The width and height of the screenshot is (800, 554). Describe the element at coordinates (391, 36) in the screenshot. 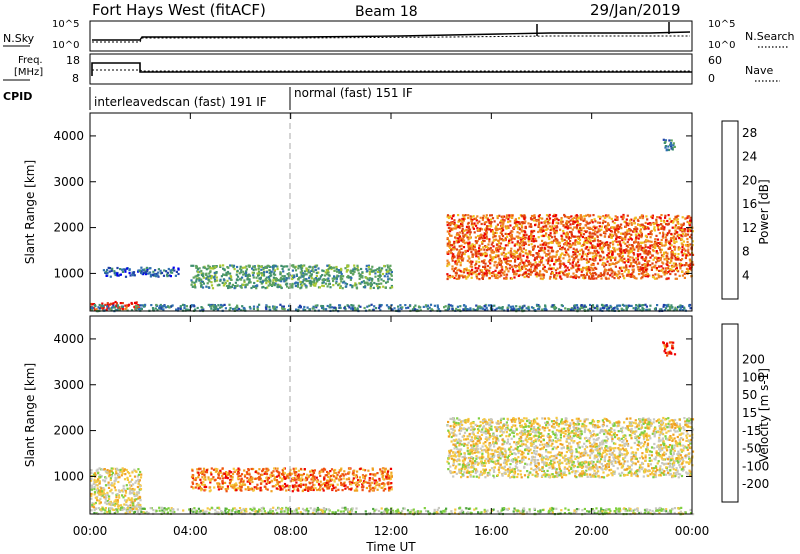

I see `noise-panel-frame` at that location.